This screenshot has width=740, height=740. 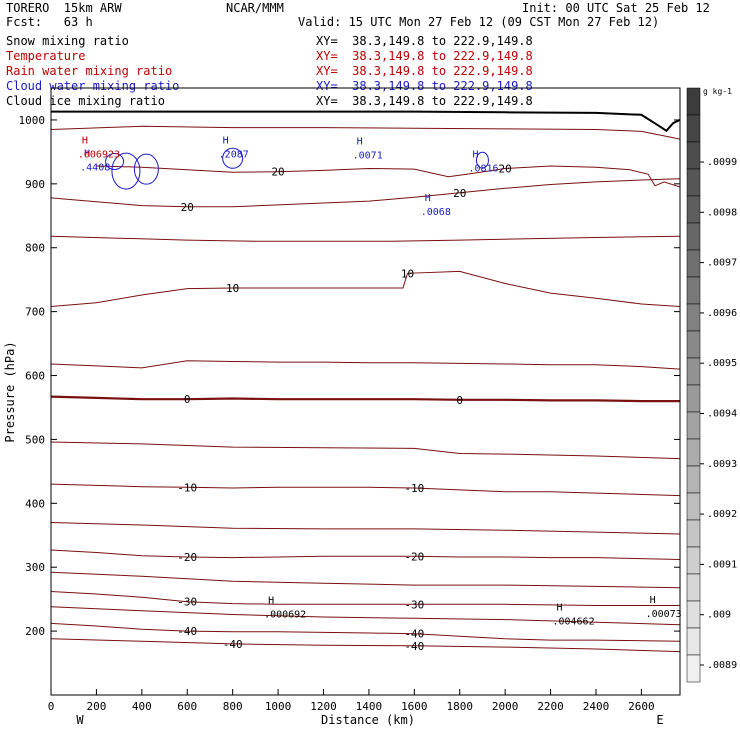 What do you see at coordinates (323, 706) in the screenshot?
I see `x-tick-label: 1200` at bounding box center [323, 706].